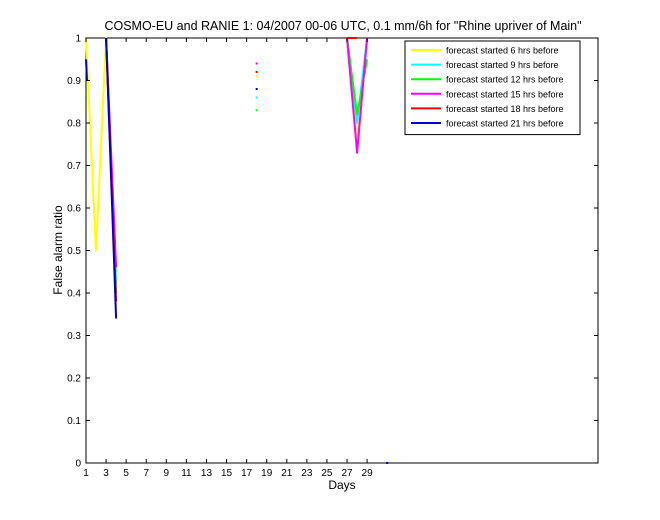 This screenshot has height=520, width=660. I want to click on legend-item: forecast started 6 hrs before, so click(485, 51).